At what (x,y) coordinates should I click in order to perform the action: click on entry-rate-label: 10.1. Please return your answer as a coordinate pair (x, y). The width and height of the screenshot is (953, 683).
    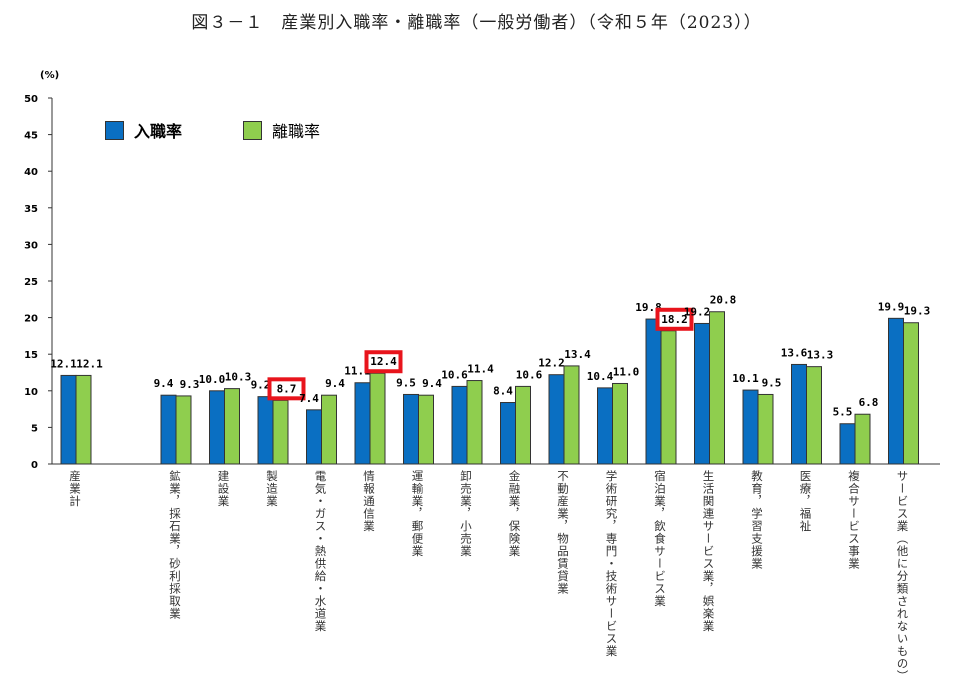
    Looking at the image, I should click on (745, 378).